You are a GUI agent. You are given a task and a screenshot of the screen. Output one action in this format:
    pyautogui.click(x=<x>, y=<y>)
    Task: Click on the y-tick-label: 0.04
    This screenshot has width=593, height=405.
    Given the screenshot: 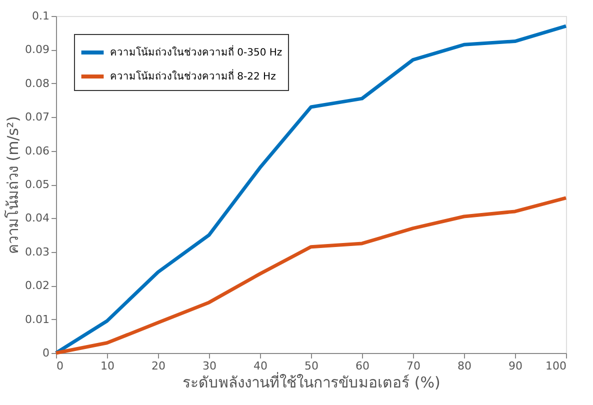 What is the action you would take?
    pyautogui.click(x=37, y=218)
    